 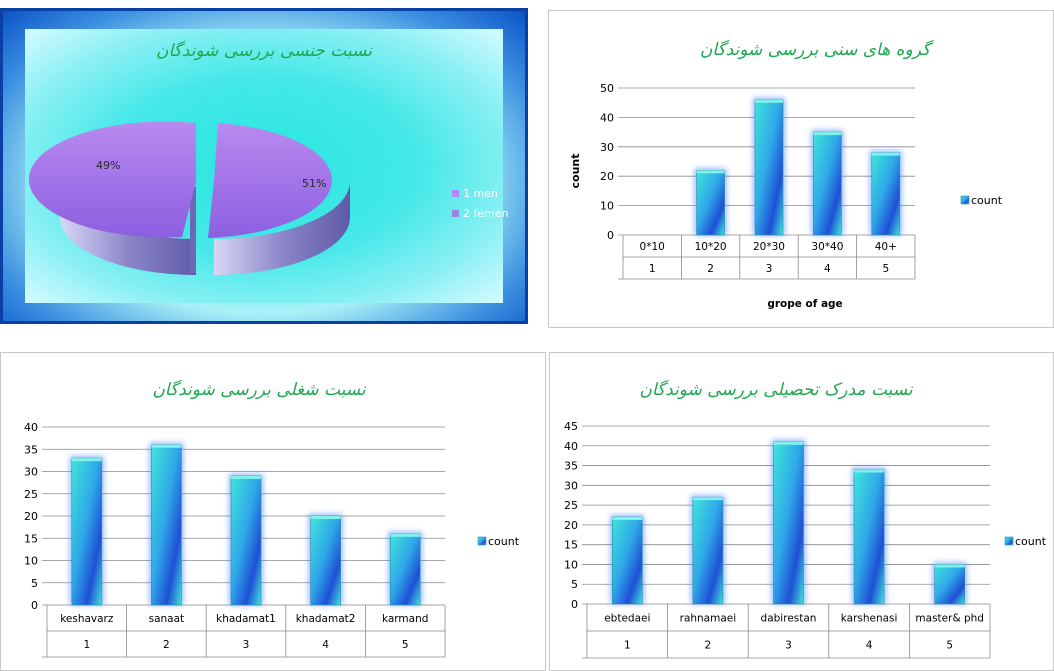 I want to click on bar-karshenasi, so click(x=869, y=537).